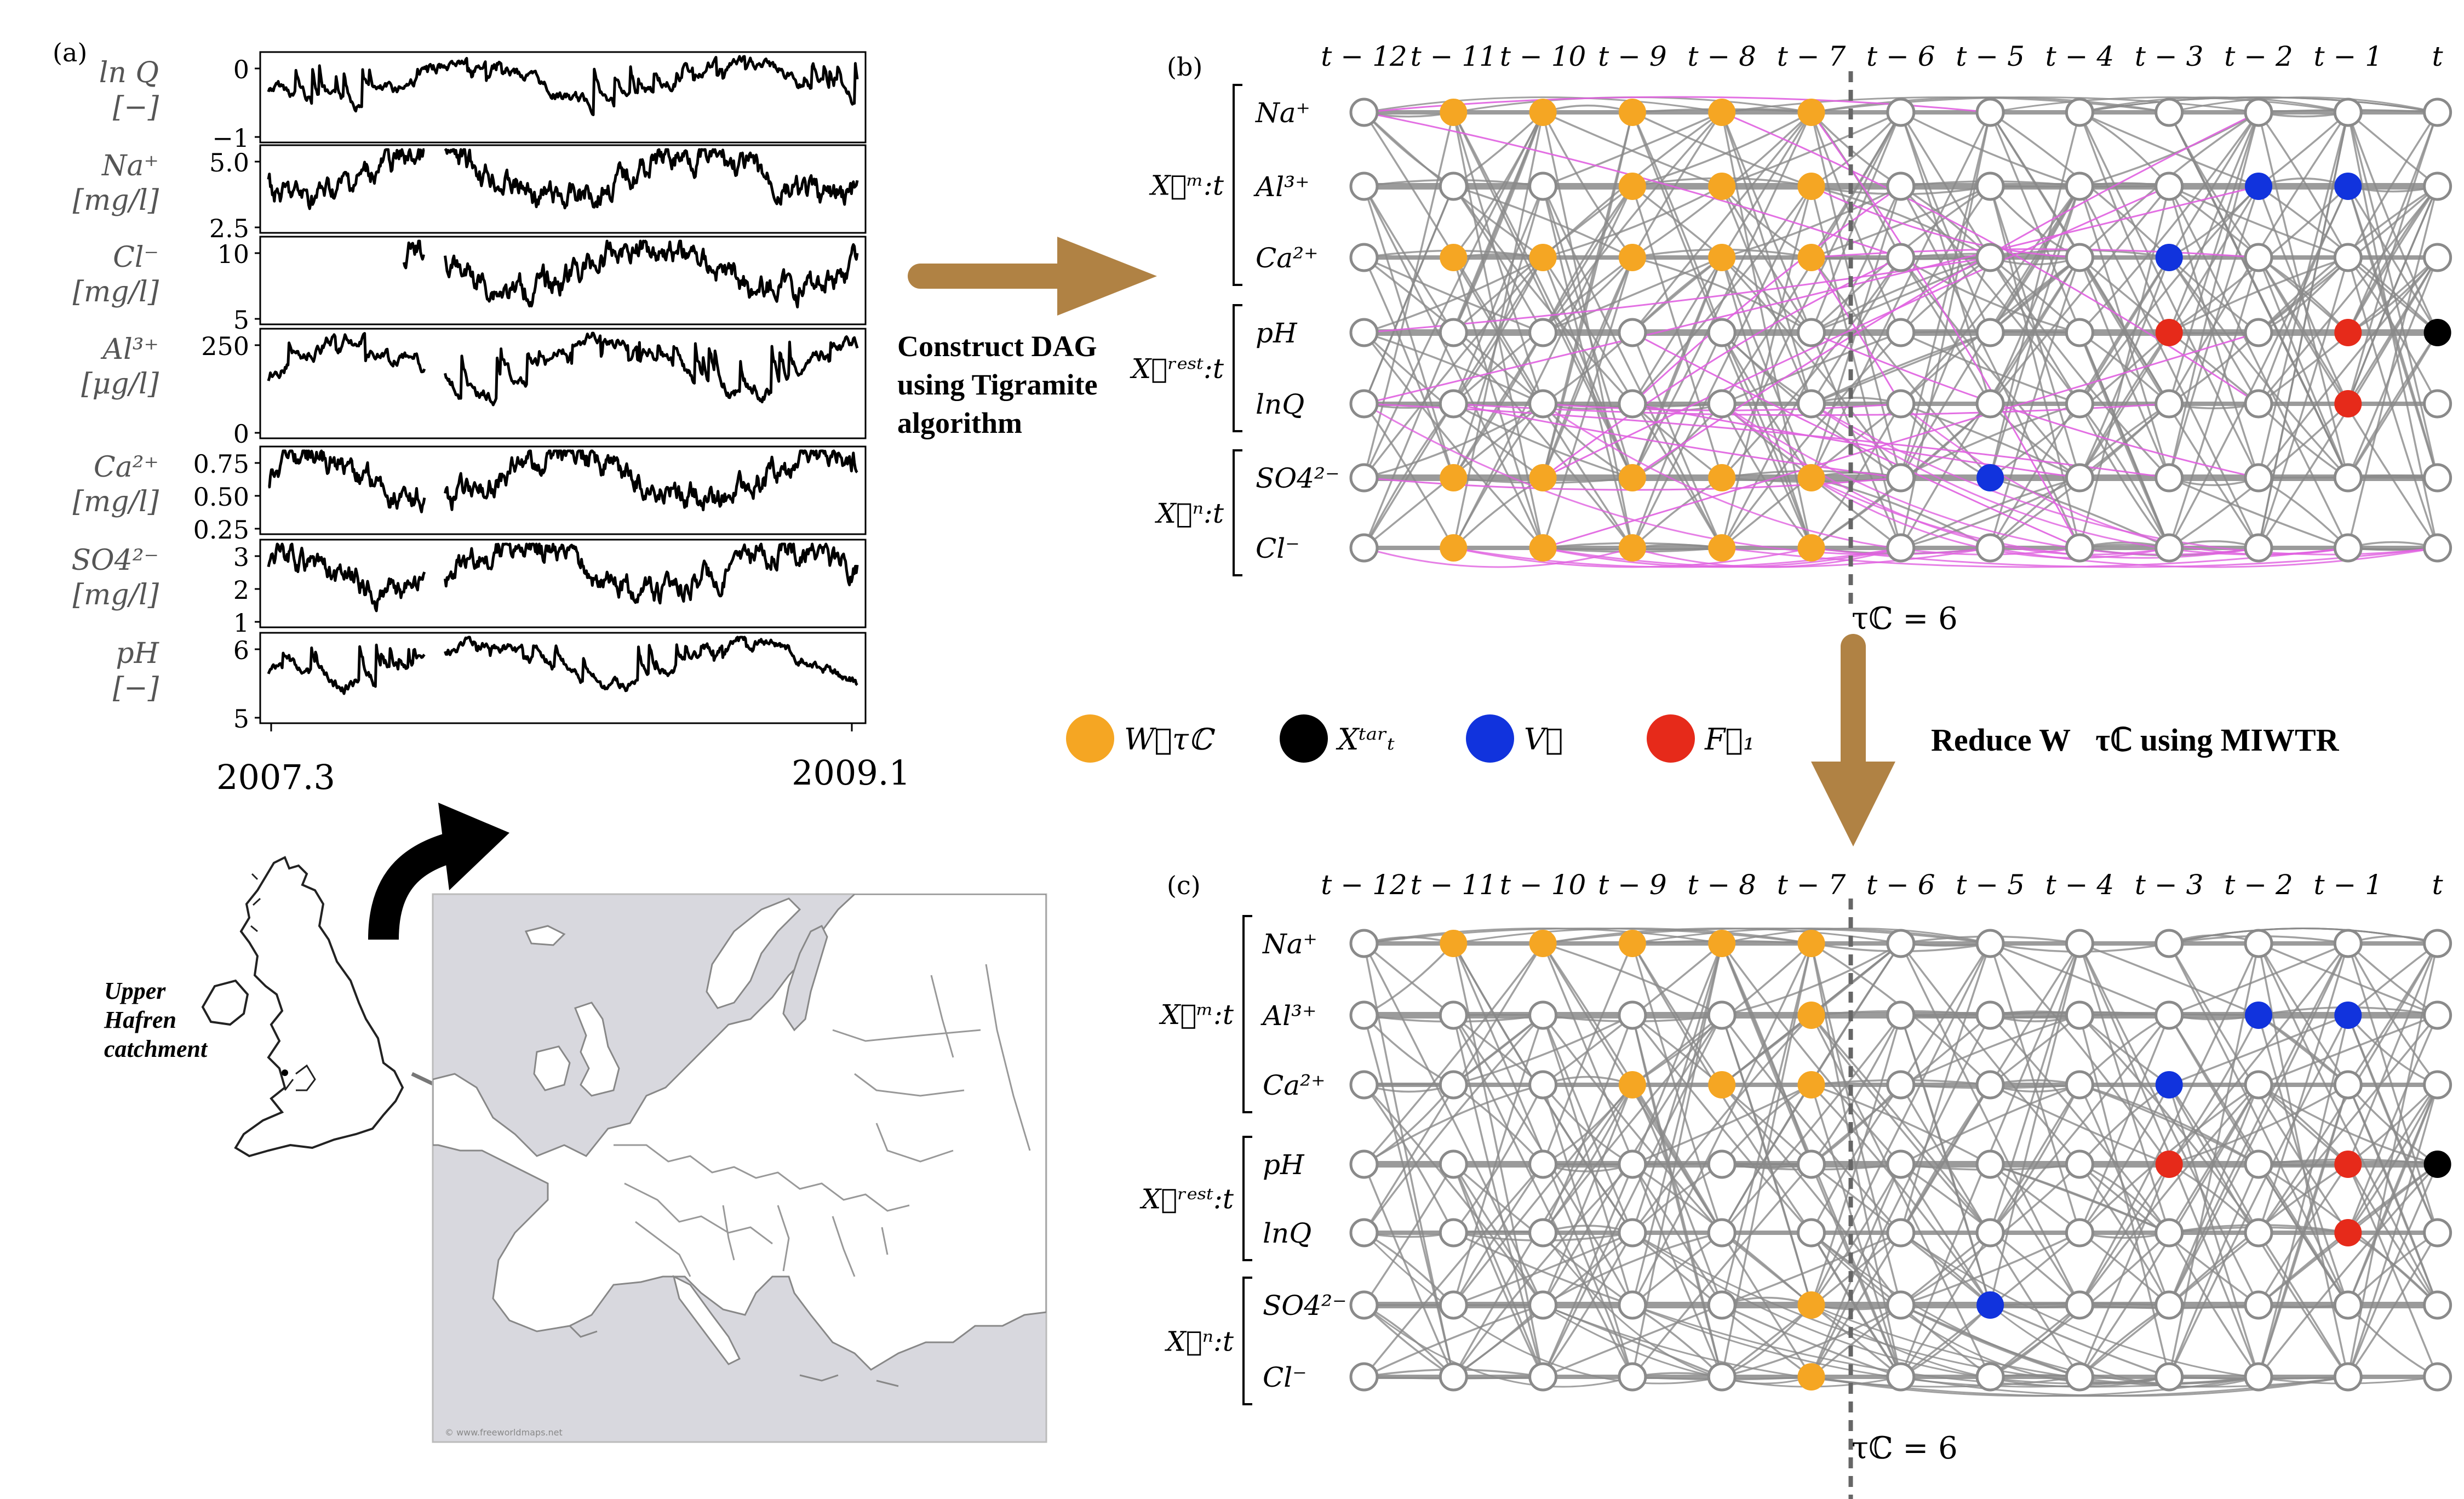 The width and height of the screenshot is (2464, 1499). Describe the element at coordinates (2348, 186) in the screenshot. I see `dag-node-blue` at that location.